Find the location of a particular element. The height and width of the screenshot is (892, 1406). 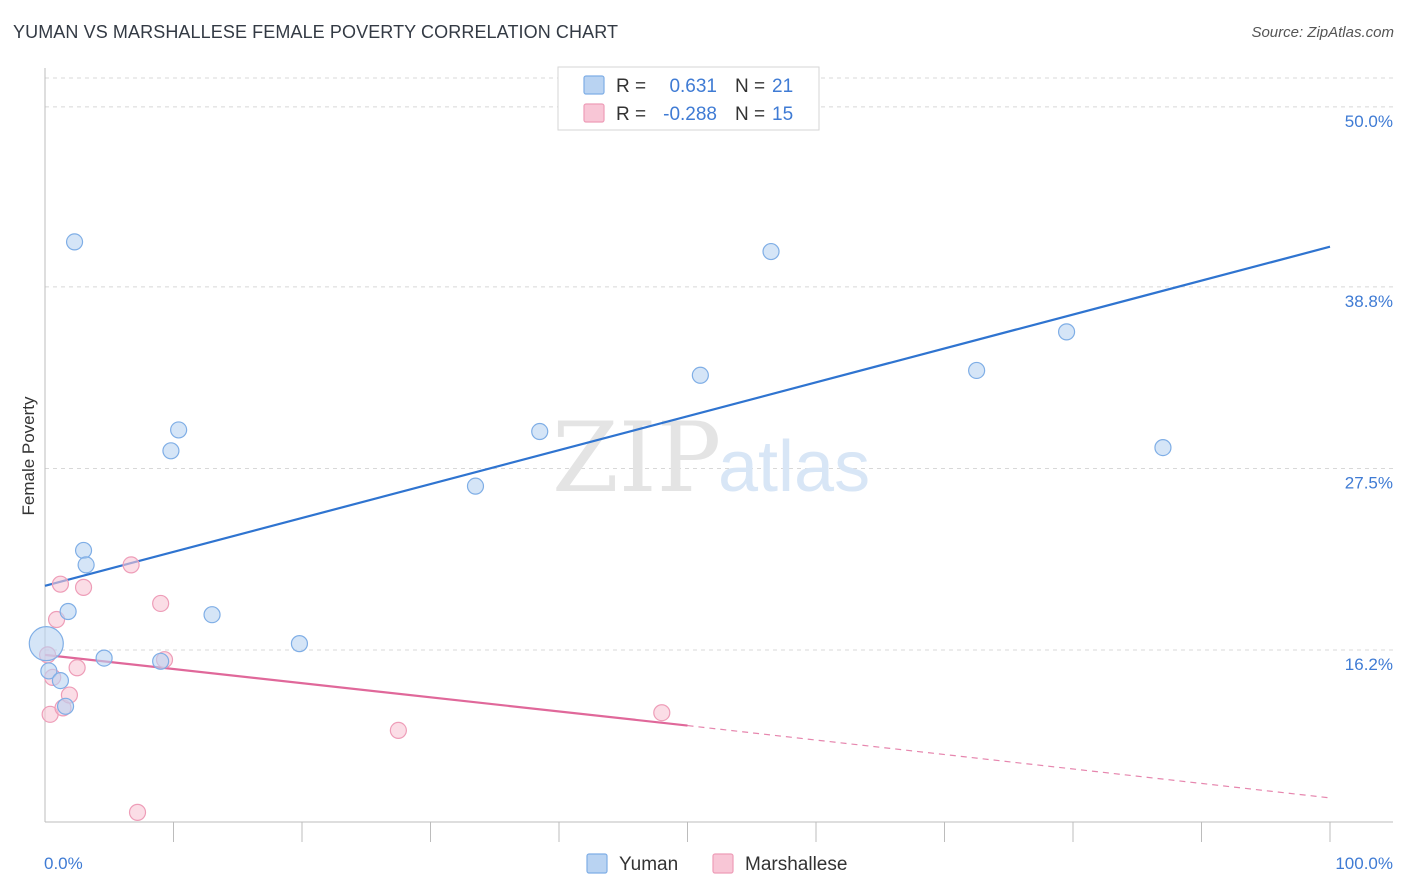

y-tick-label: 27.5% is located at coordinates (1369, 482).